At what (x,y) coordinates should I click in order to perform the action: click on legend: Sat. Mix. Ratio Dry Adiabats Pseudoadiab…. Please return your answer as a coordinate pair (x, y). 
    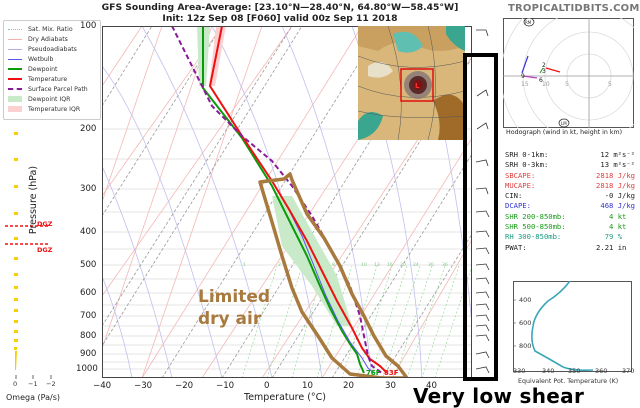
    Looking at the image, I should click on (52, 70).